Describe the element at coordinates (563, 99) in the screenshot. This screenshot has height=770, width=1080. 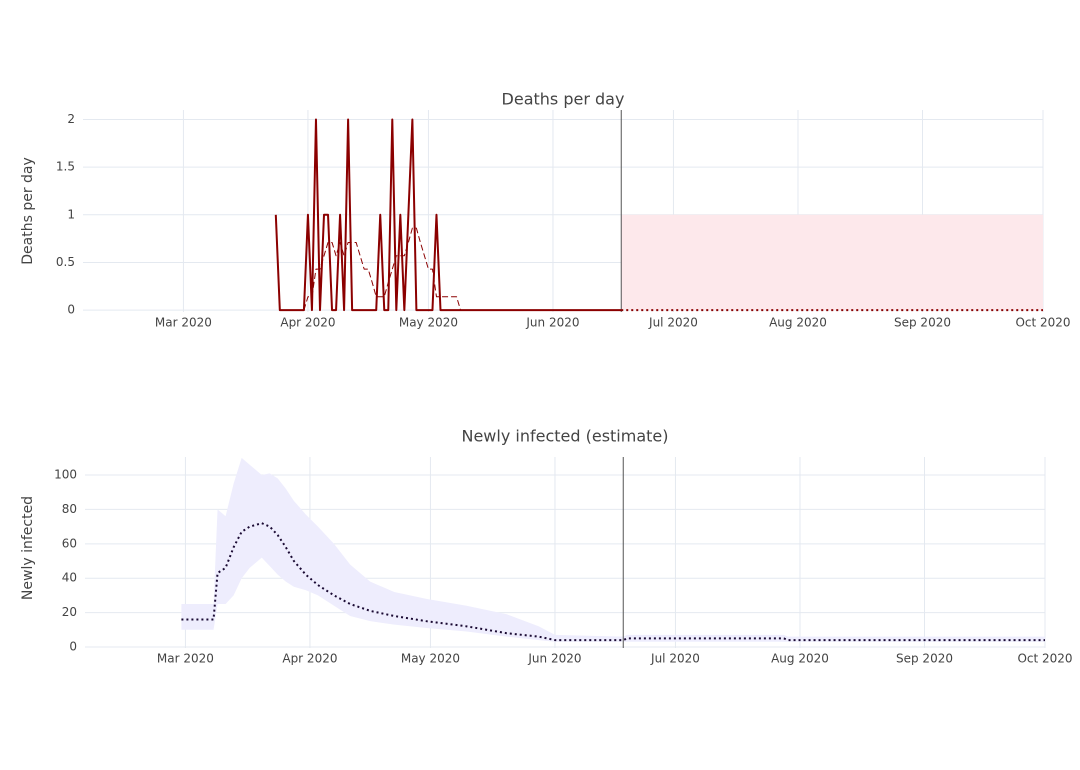
I see `chart-title: Deaths per day` at that location.